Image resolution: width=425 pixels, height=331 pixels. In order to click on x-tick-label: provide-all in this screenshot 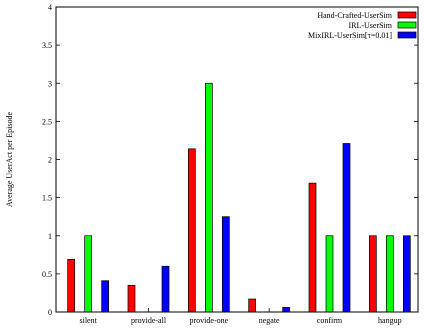, I will do `click(149, 320)`.